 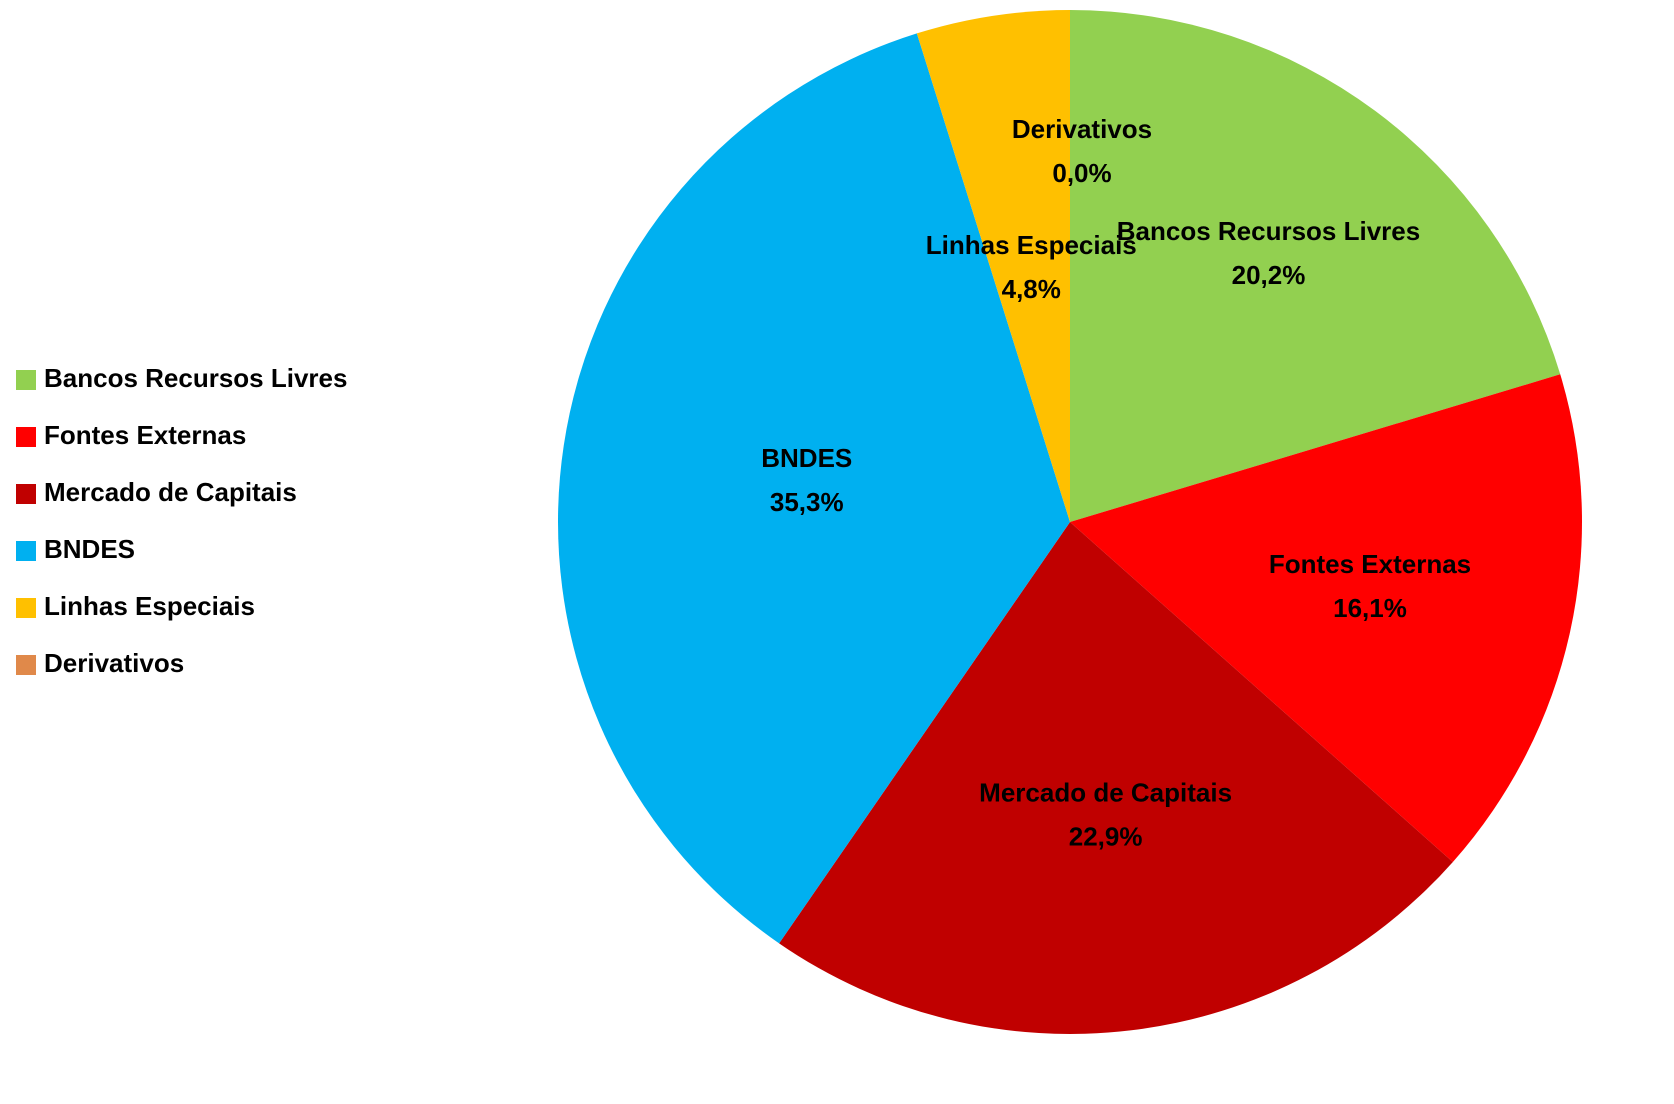 What do you see at coordinates (1268, 231) in the screenshot?
I see `slice-label-name: Bancos Recursos Livres` at bounding box center [1268, 231].